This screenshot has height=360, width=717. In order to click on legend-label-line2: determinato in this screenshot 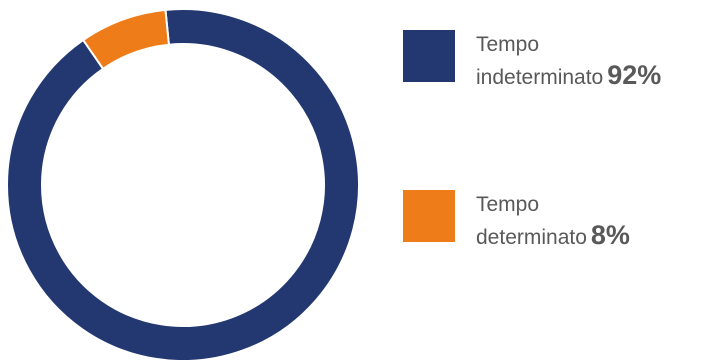, I will do `click(531, 237)`.